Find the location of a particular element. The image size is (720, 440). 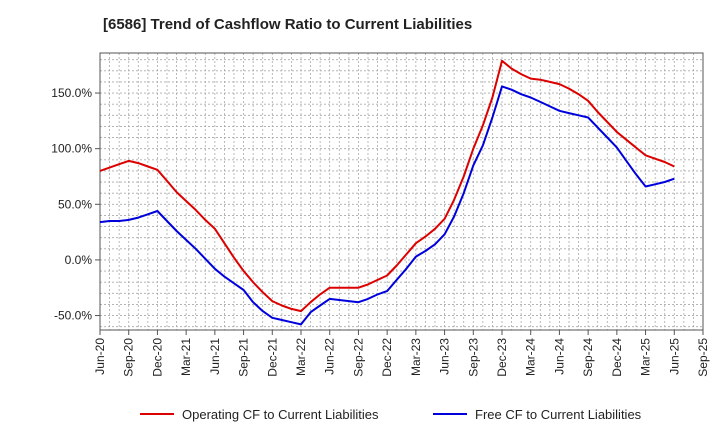

x-tick-label: Dec-21 is located at coordinates (272, 357).